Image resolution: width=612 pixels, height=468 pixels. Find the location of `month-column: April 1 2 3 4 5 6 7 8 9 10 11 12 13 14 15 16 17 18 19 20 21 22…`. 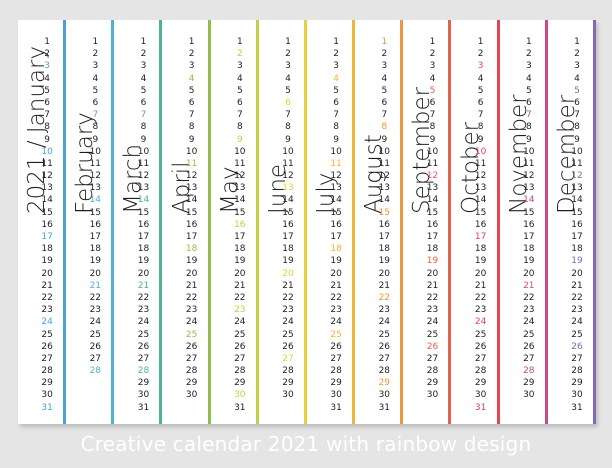

month-column: April 1 2 3 4 5 6 7 8 9 10 11 12 13 14 15 16 17 18 19 20 21 22… is located at coordinates (187, 222).